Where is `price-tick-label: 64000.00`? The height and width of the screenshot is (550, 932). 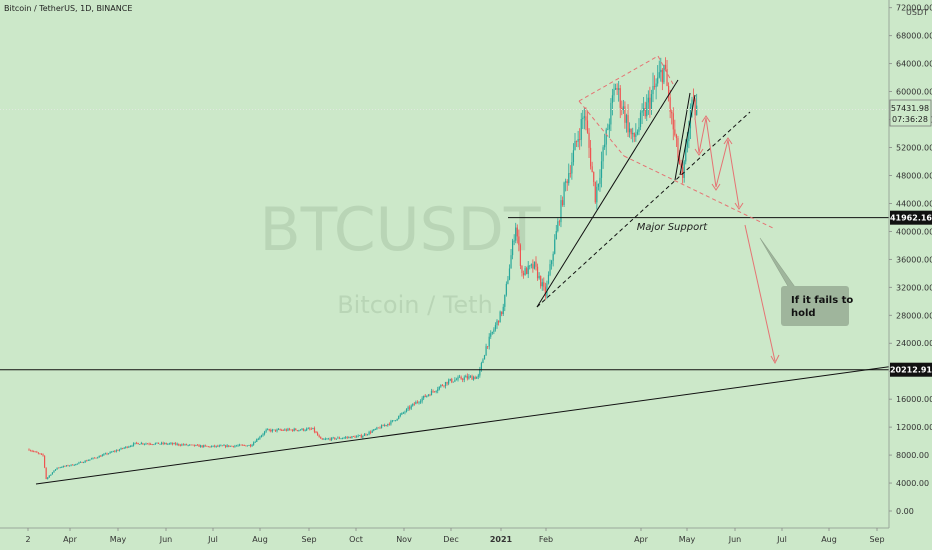 price-tick-label: 64000.00 is located at coordinates (914, 64).